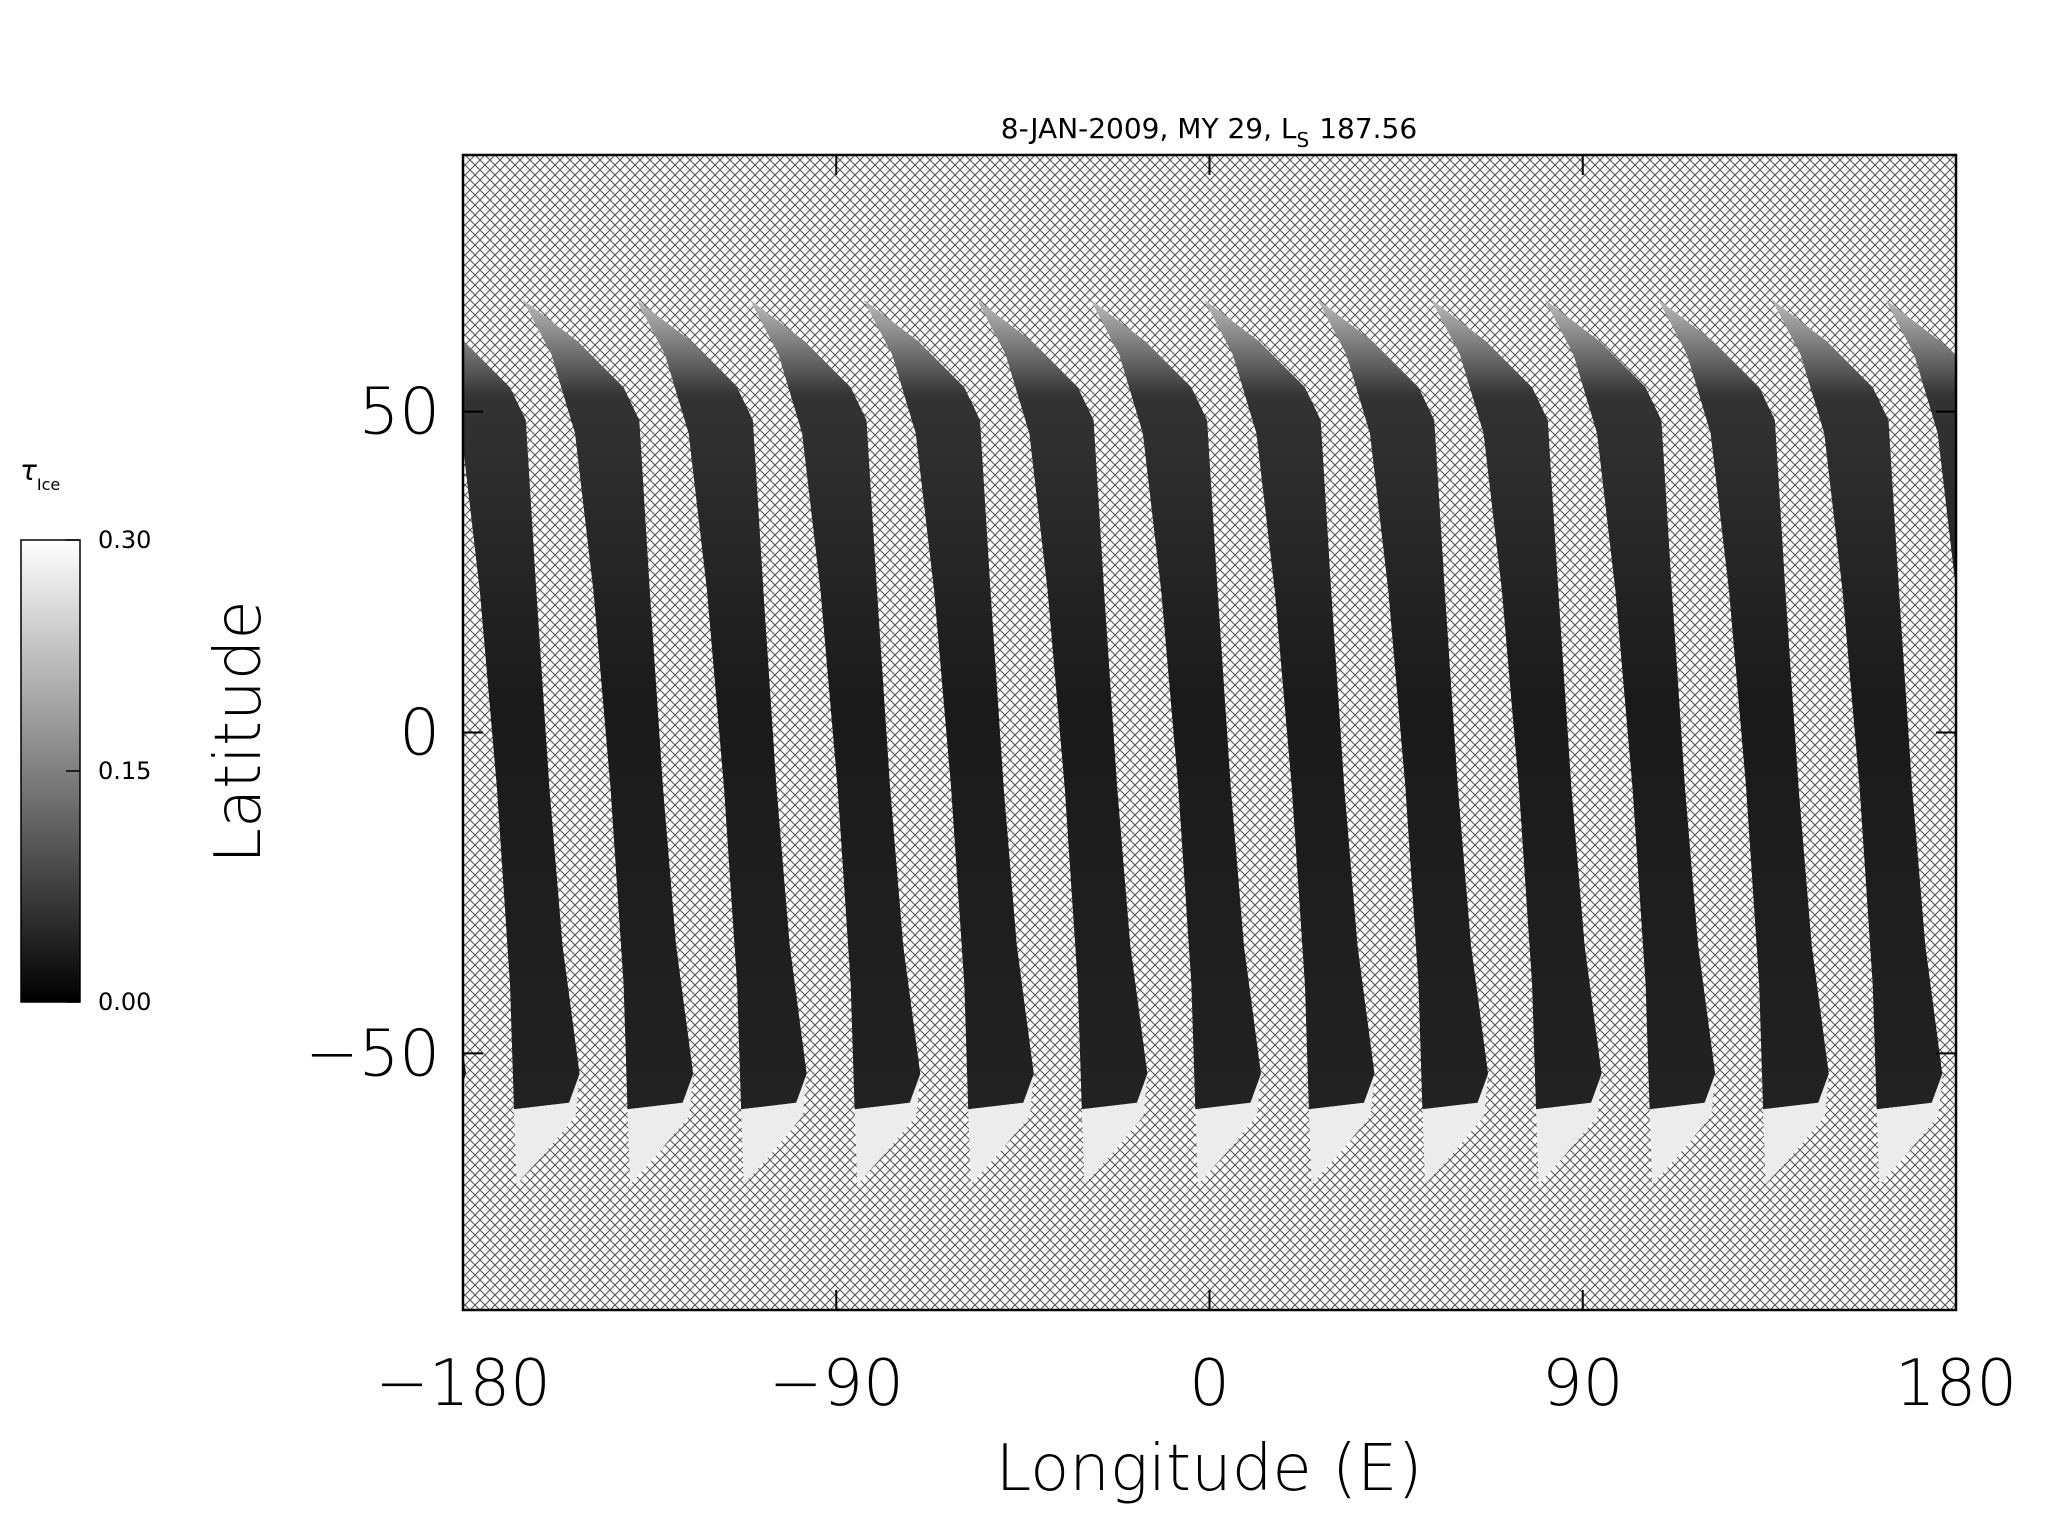 The width and height of the screenshot is (2048, 1536). What do you see at coordinates (372, 1054) in the screenshot?
I see `y-tick-label: −50` at bounding box center [372, 1054].